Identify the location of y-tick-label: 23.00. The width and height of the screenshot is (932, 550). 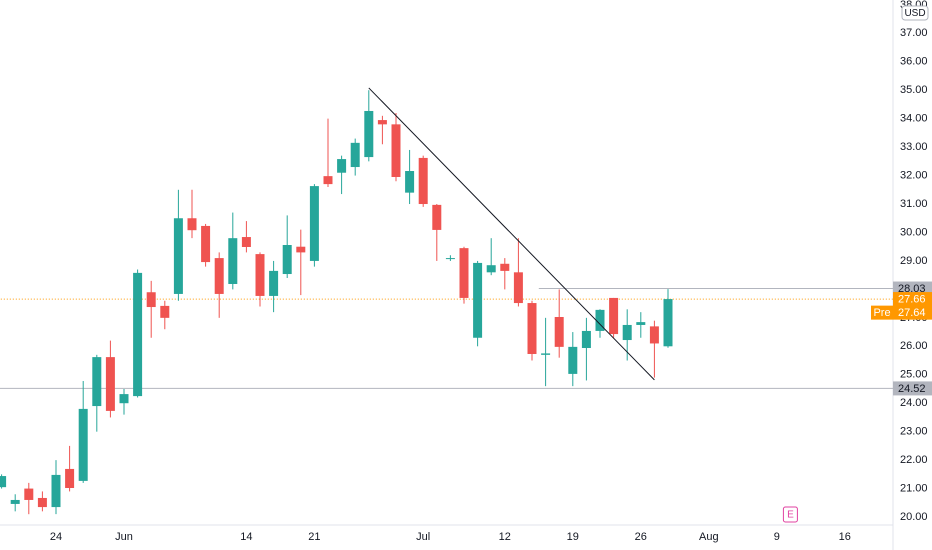
(914, 432).